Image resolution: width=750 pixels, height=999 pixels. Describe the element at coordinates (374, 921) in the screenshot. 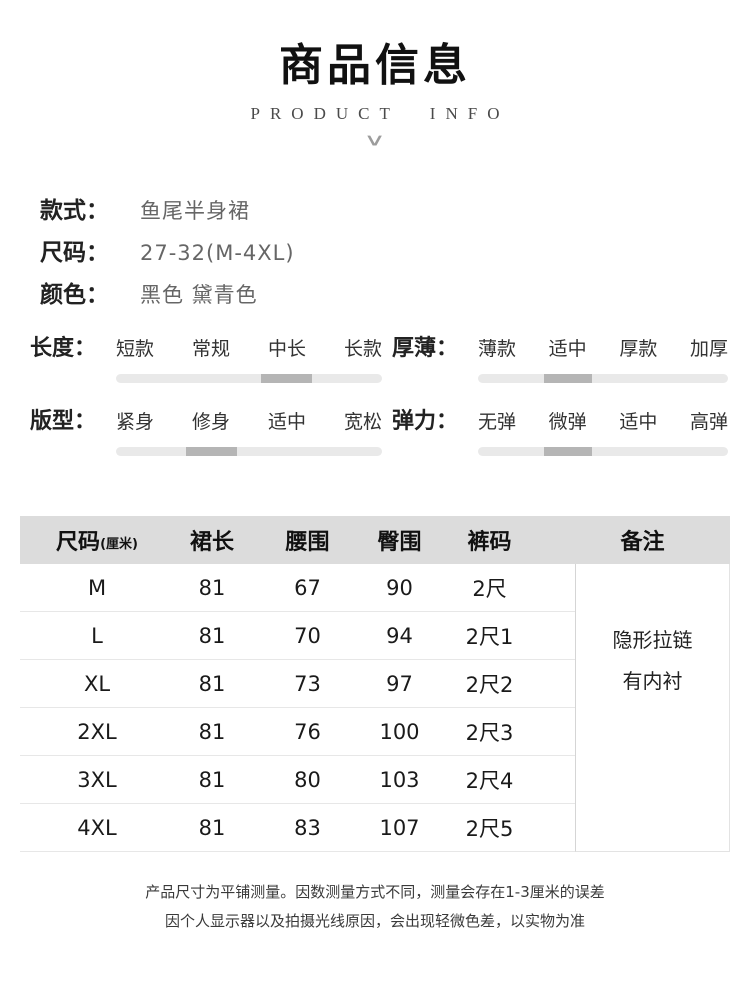

I see `footer-note-line: 因个人显示器以及拍摄光线原因，会出现轻微色差，以实物为准` at that location.